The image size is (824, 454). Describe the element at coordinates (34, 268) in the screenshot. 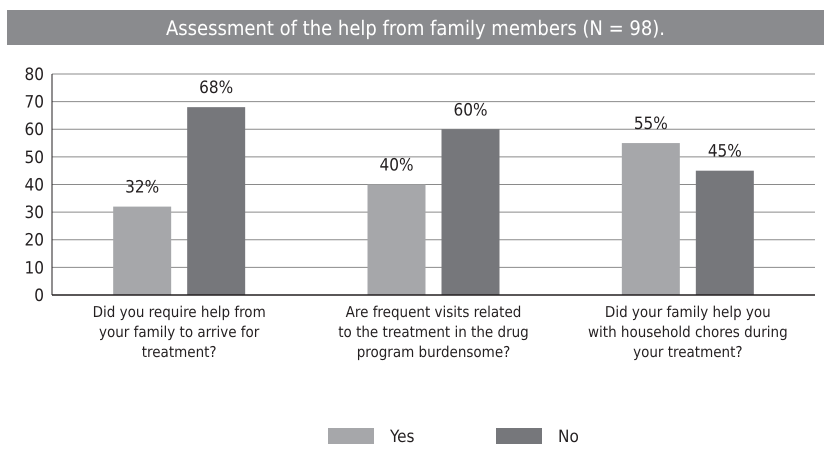

I see `y-tick-label: 10` at that location.